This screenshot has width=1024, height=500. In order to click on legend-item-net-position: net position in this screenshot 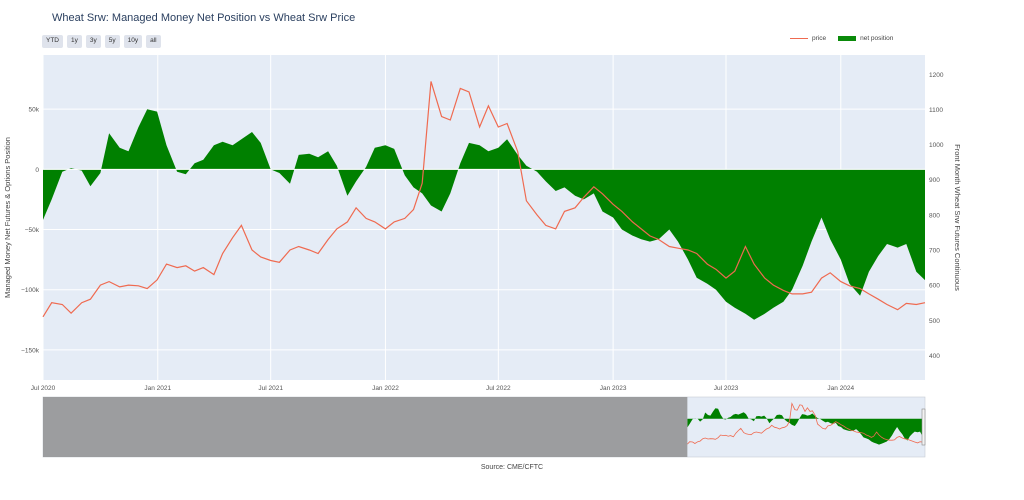, I will do `click(865, 38)`.